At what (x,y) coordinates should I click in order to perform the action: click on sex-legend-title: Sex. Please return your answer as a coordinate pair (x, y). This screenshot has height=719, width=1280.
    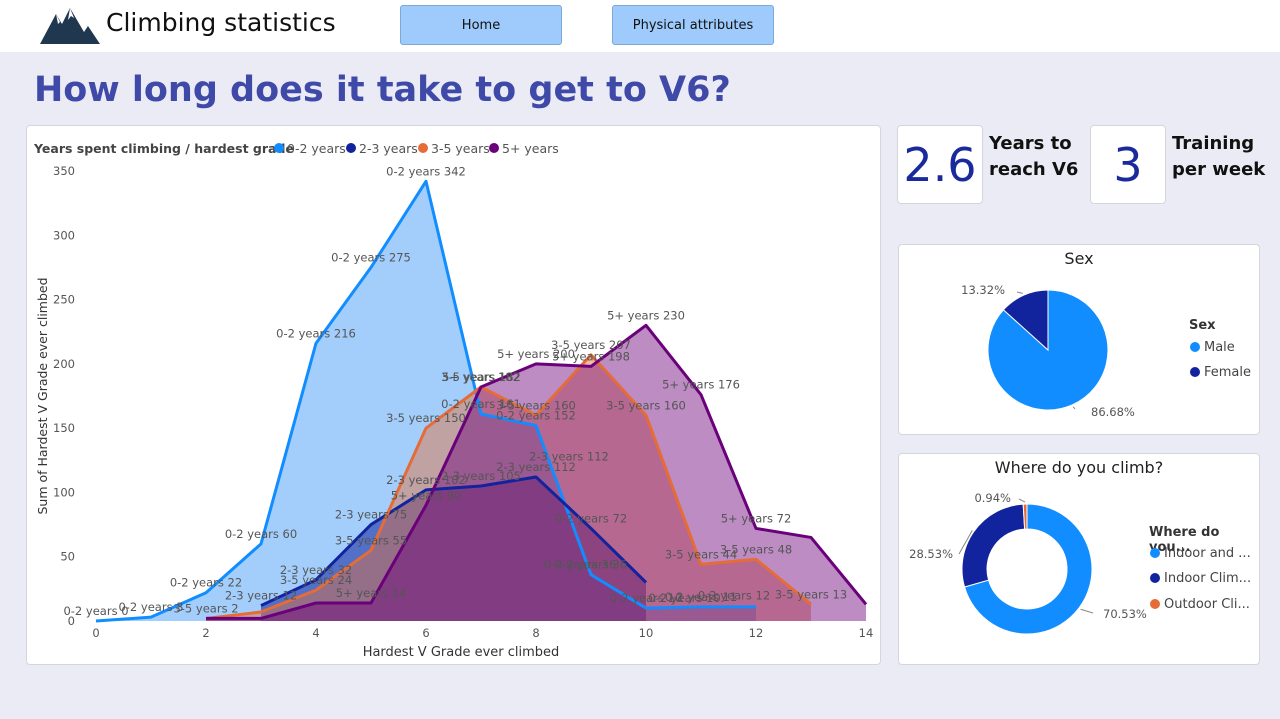
    Looking at the image, I should click on (1202, 325).